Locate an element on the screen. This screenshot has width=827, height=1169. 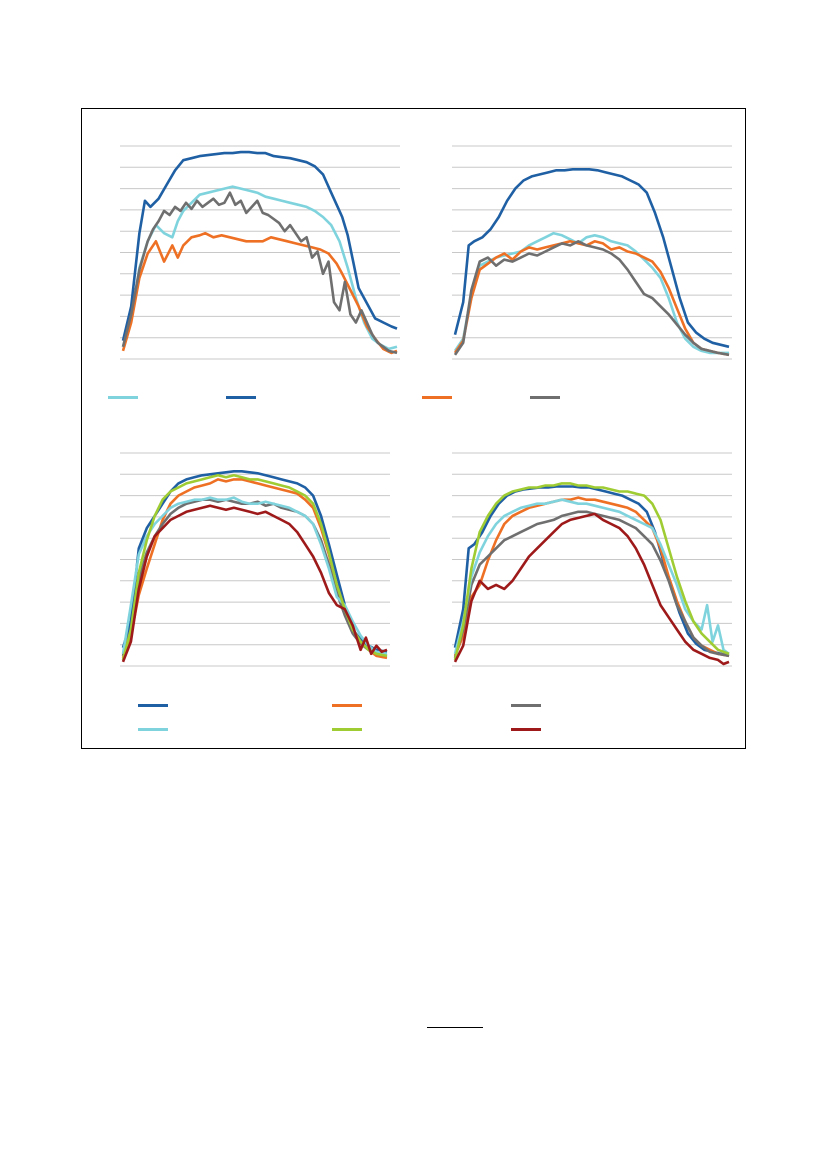
legend-top is located at coordinates (418, 398).